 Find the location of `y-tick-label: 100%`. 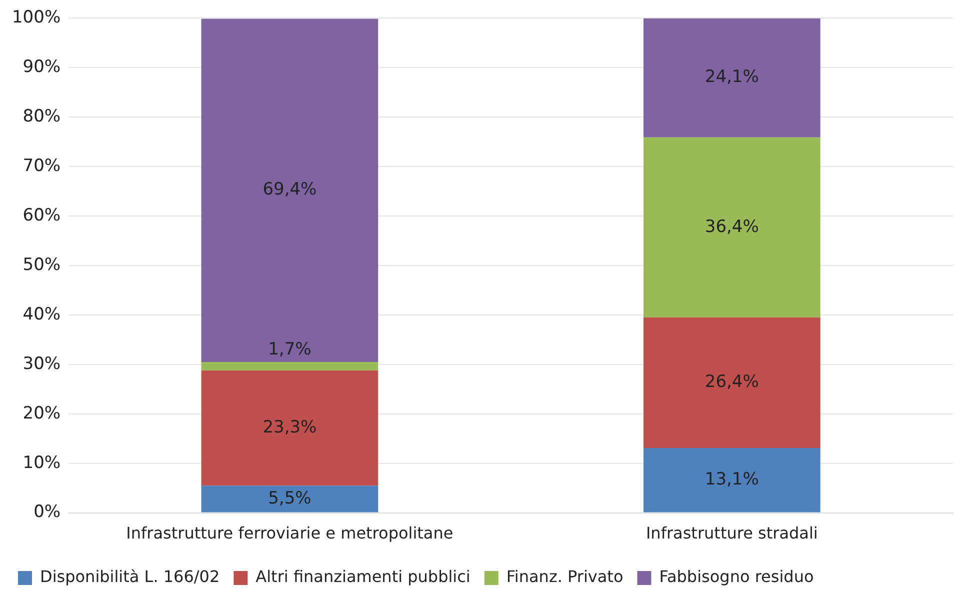

y-tick-label: 100% is located at coordinates (36, 18).